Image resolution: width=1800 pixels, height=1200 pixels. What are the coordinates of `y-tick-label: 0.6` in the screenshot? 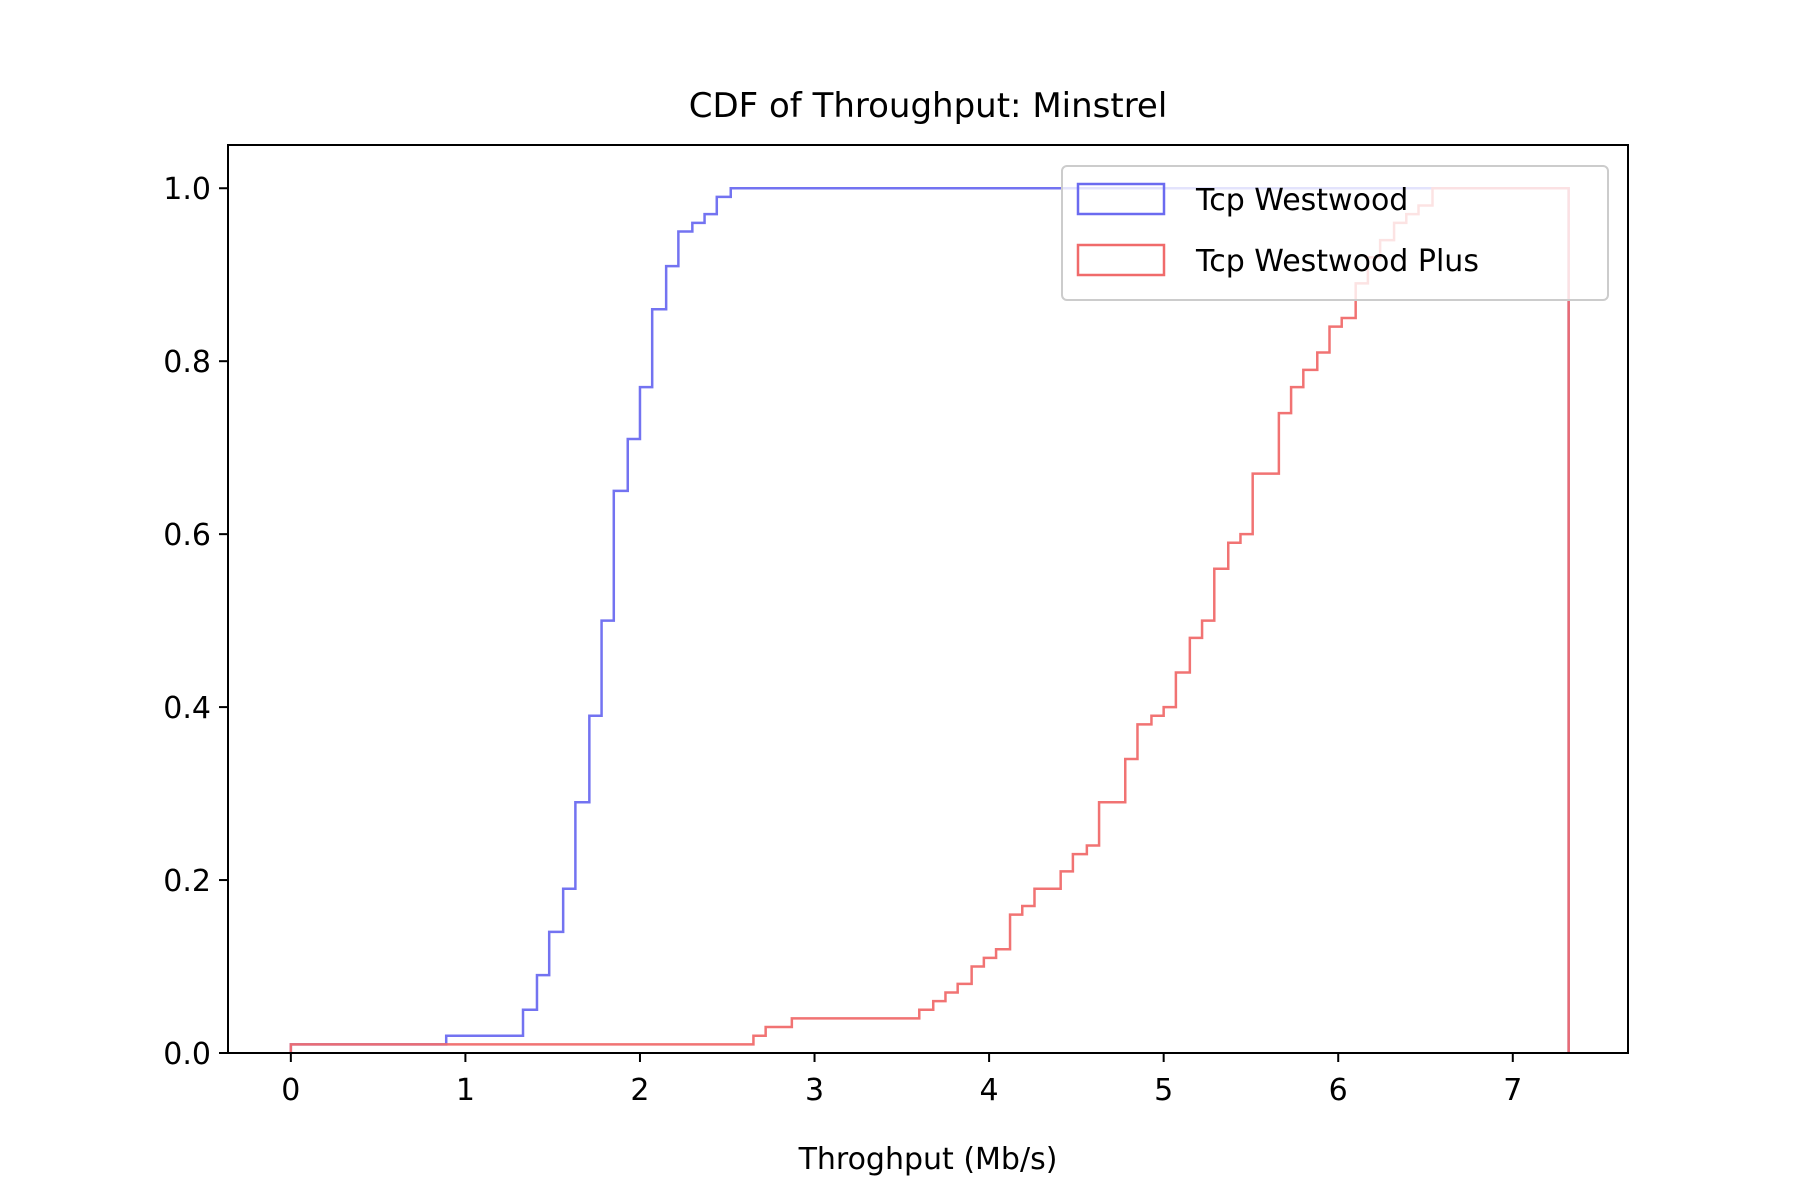 It's located at (187, 535).